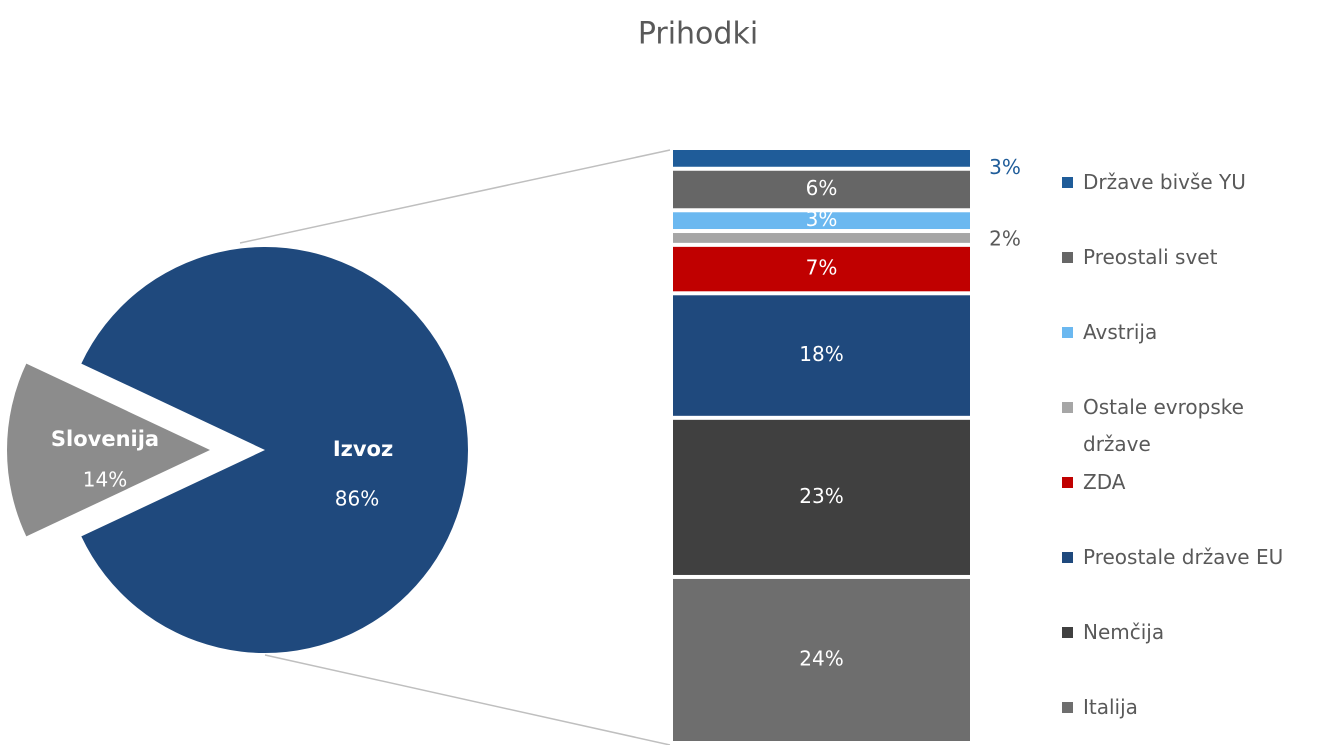 The height and width of the screenshot is (745, 1322). Describe the element at coordinates (363, 449) in the screenshot. I see `pie-label: Izvoz` at that location.